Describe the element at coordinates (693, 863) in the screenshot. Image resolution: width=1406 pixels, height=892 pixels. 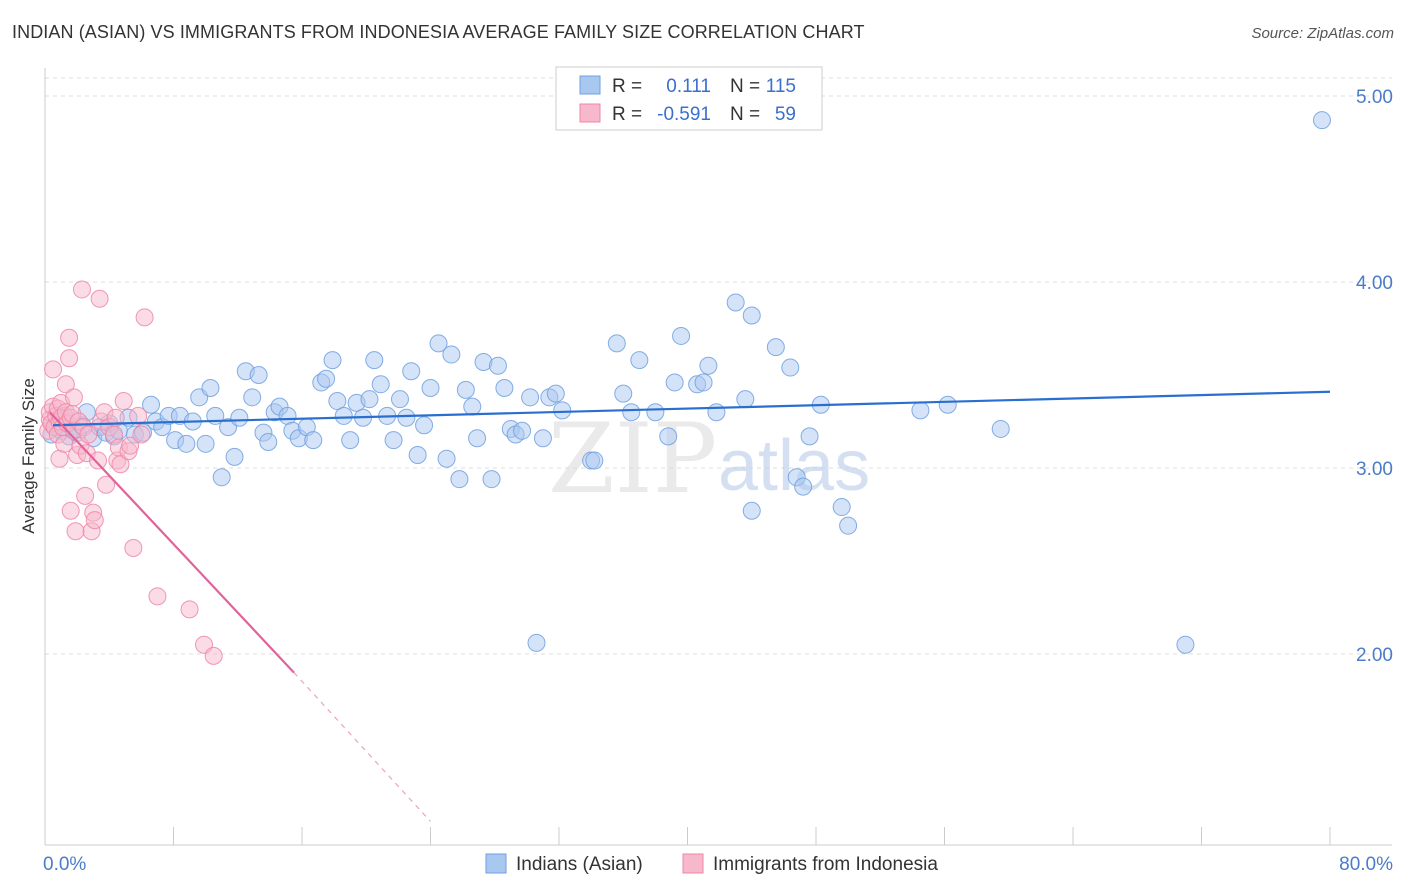
I see `bottom-legend-swatch-pink` at that location.